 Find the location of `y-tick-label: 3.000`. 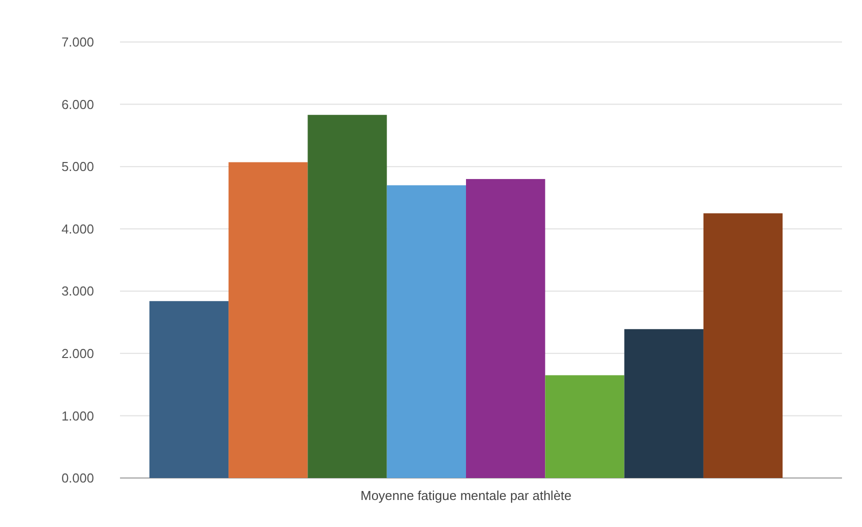

y-tick-label: 3.000 is located at coordinates (77, 291).